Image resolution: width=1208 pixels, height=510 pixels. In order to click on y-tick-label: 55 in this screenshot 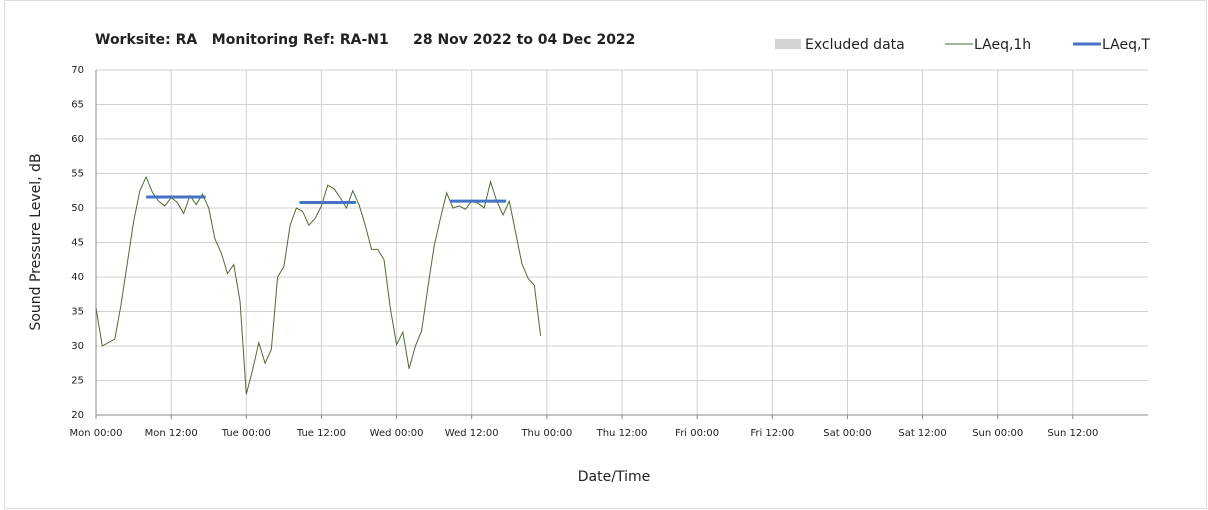, I will do `click(77, 174)`.